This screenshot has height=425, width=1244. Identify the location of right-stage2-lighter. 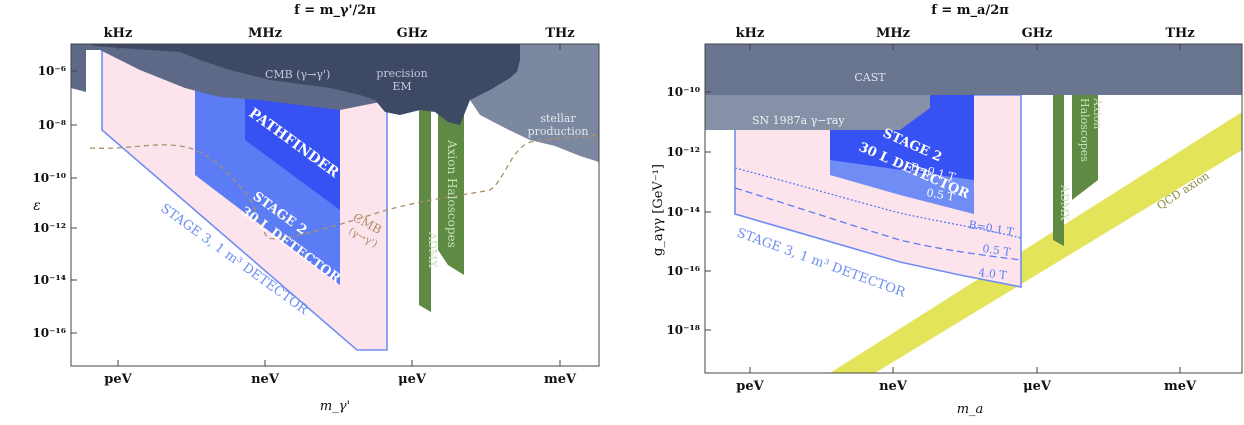
(902, 187).